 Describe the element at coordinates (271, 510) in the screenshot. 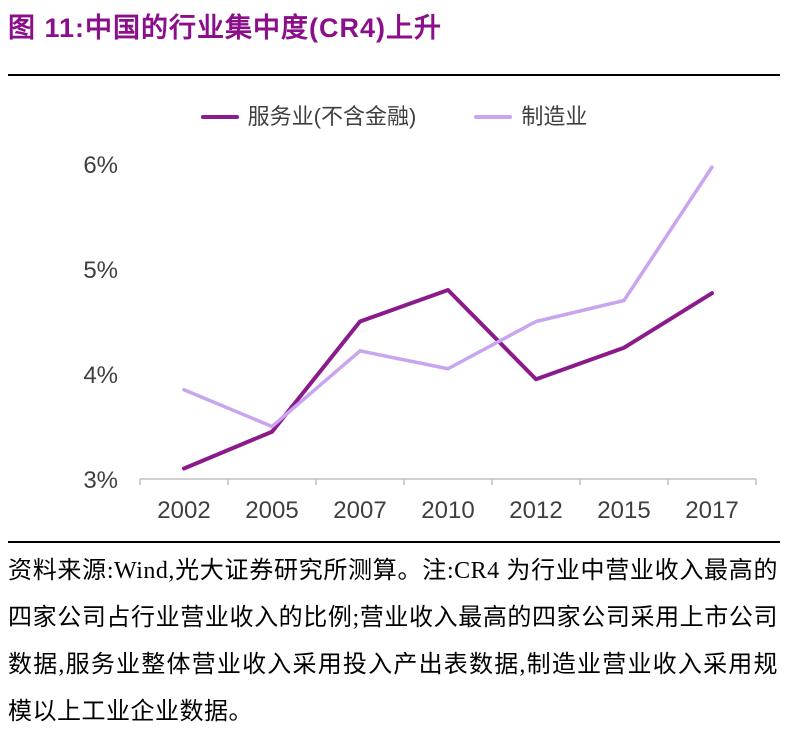

I see `x-tick-label: 2005` at that location.